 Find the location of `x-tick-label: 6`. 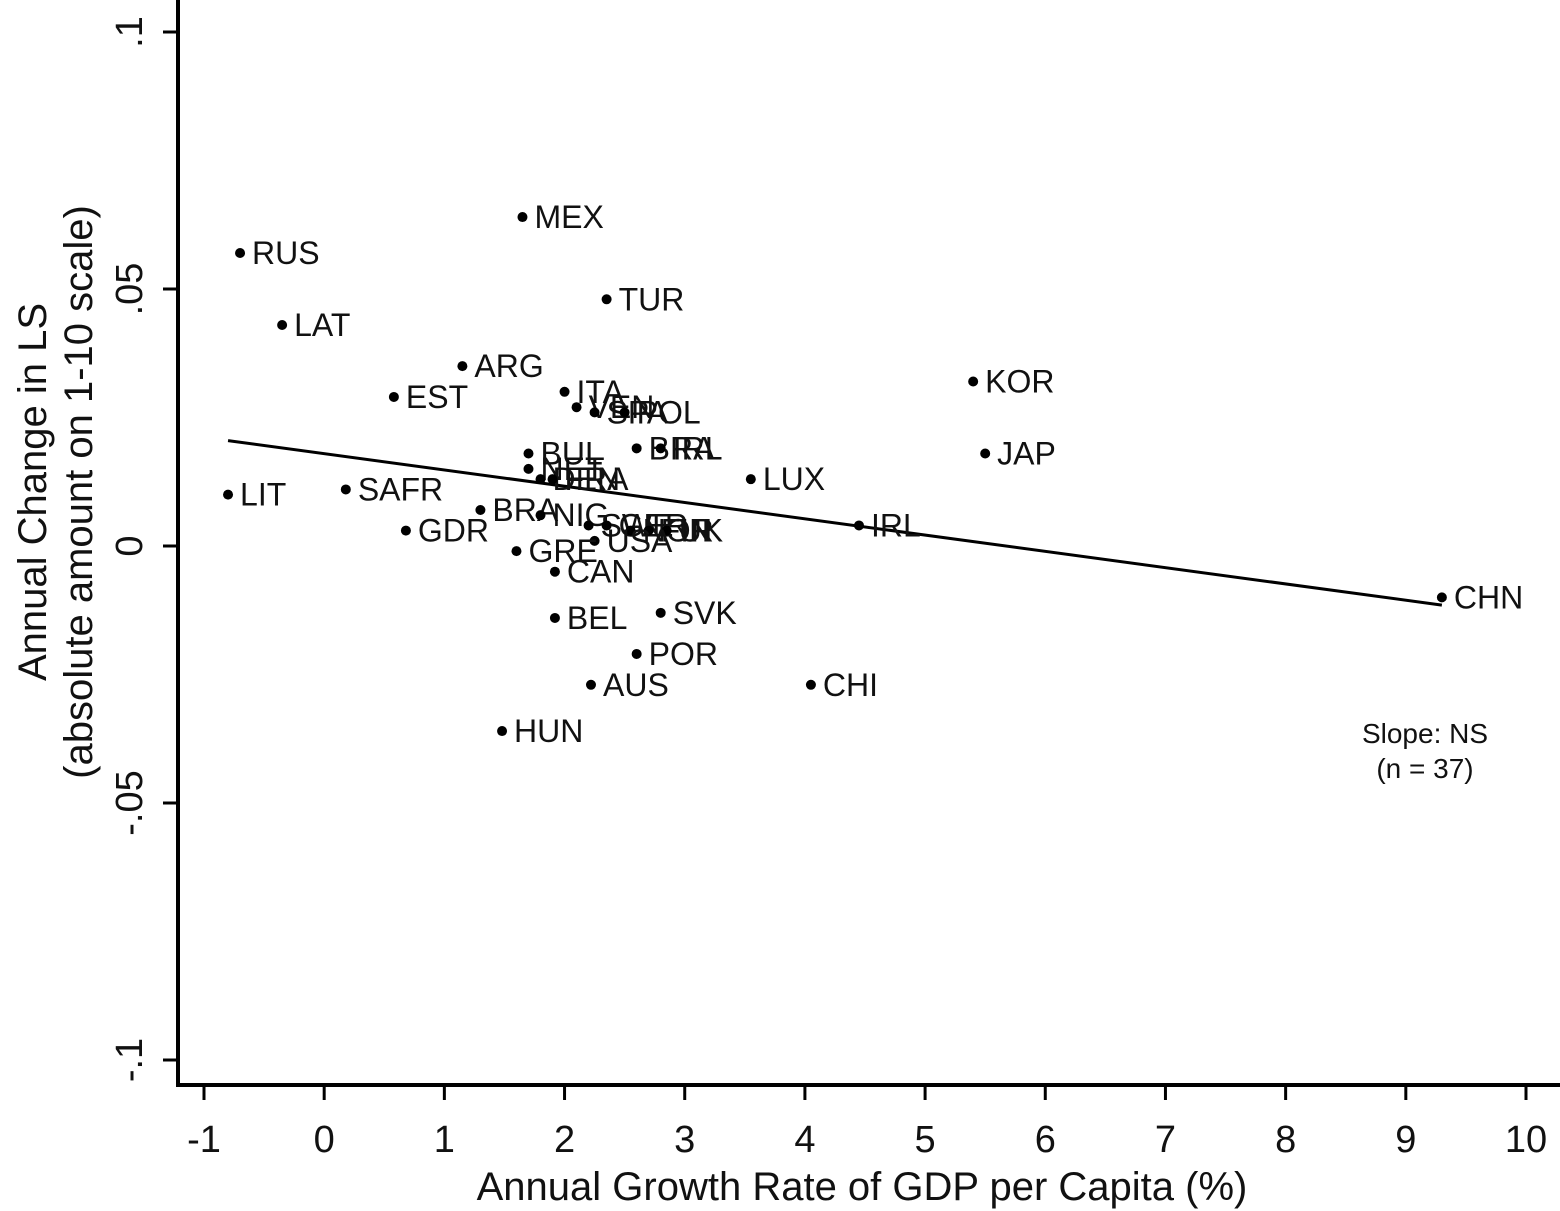

x-tick-label: 6 is located at coordinates (1045, 1140).